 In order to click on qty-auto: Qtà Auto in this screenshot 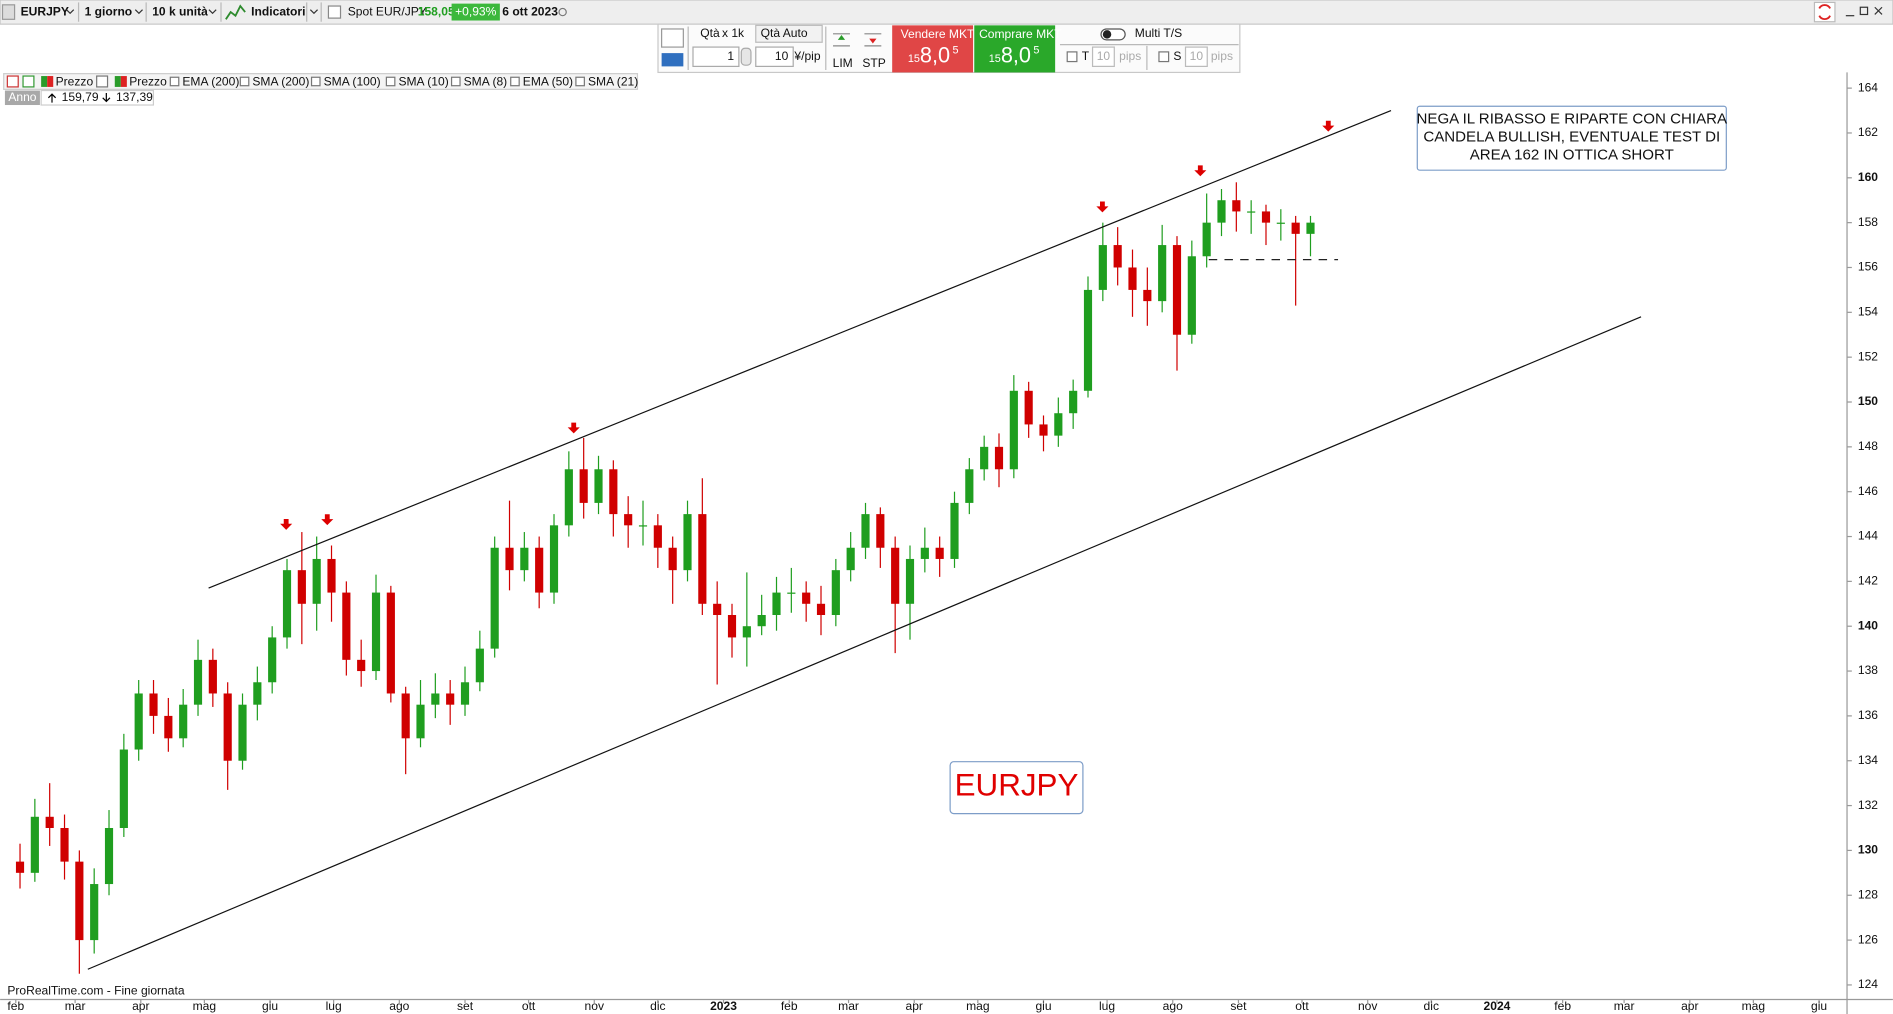, I will do `click(784, 33)`.